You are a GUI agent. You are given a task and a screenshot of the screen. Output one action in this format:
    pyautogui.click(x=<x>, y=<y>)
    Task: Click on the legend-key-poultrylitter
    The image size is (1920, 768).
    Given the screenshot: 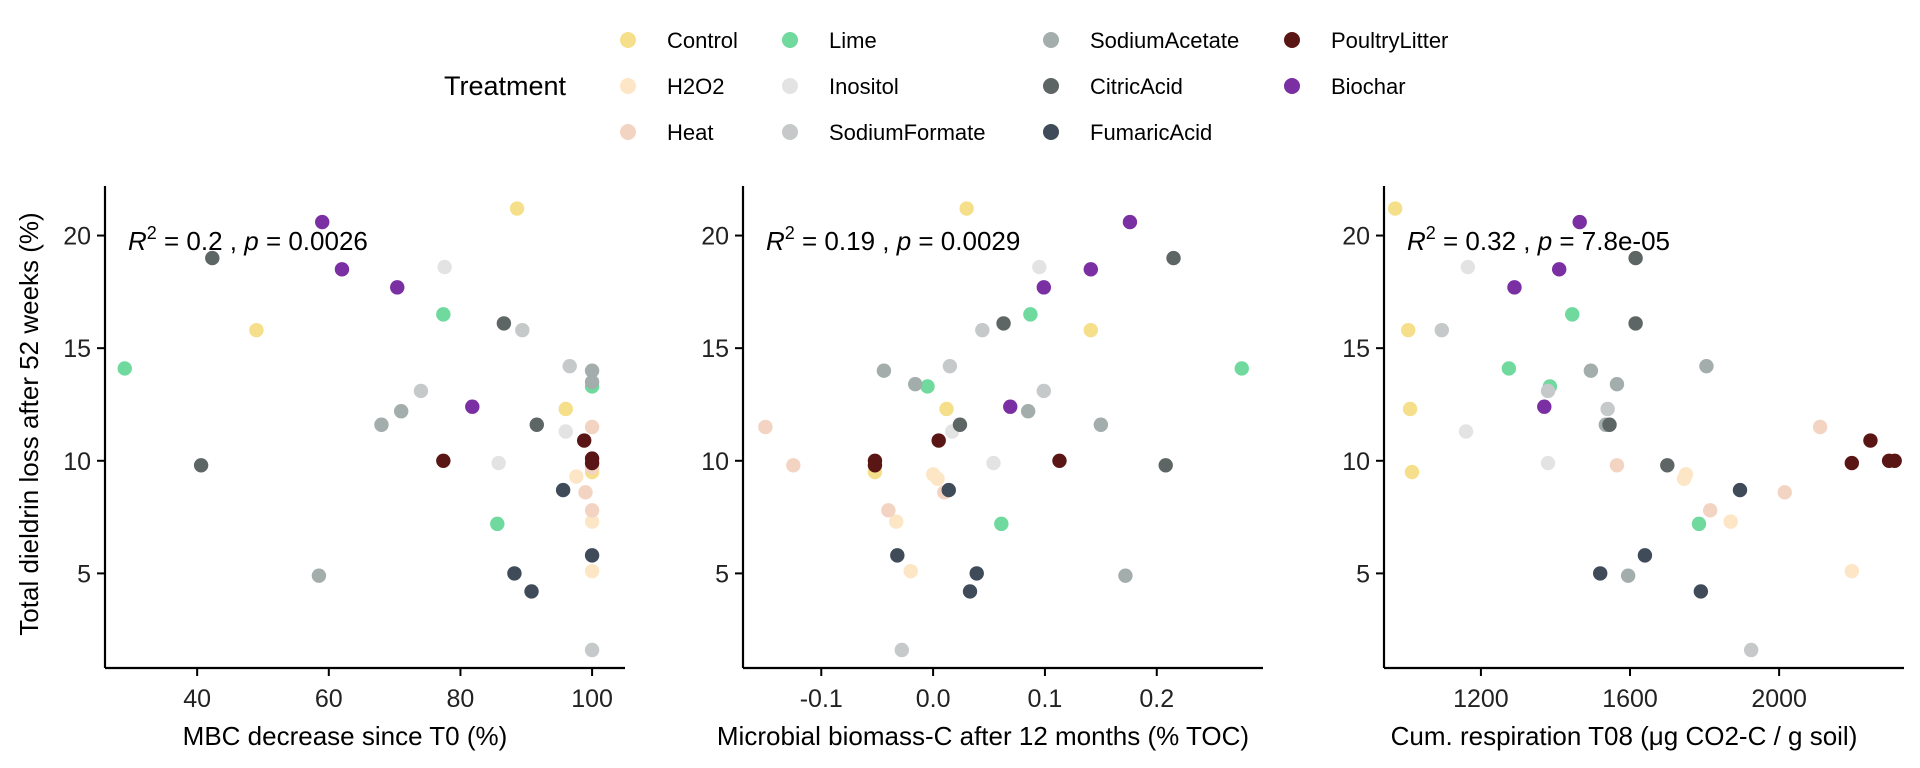 What is the action you would take?
    pyautogui.click(x=1292, y=40)
    